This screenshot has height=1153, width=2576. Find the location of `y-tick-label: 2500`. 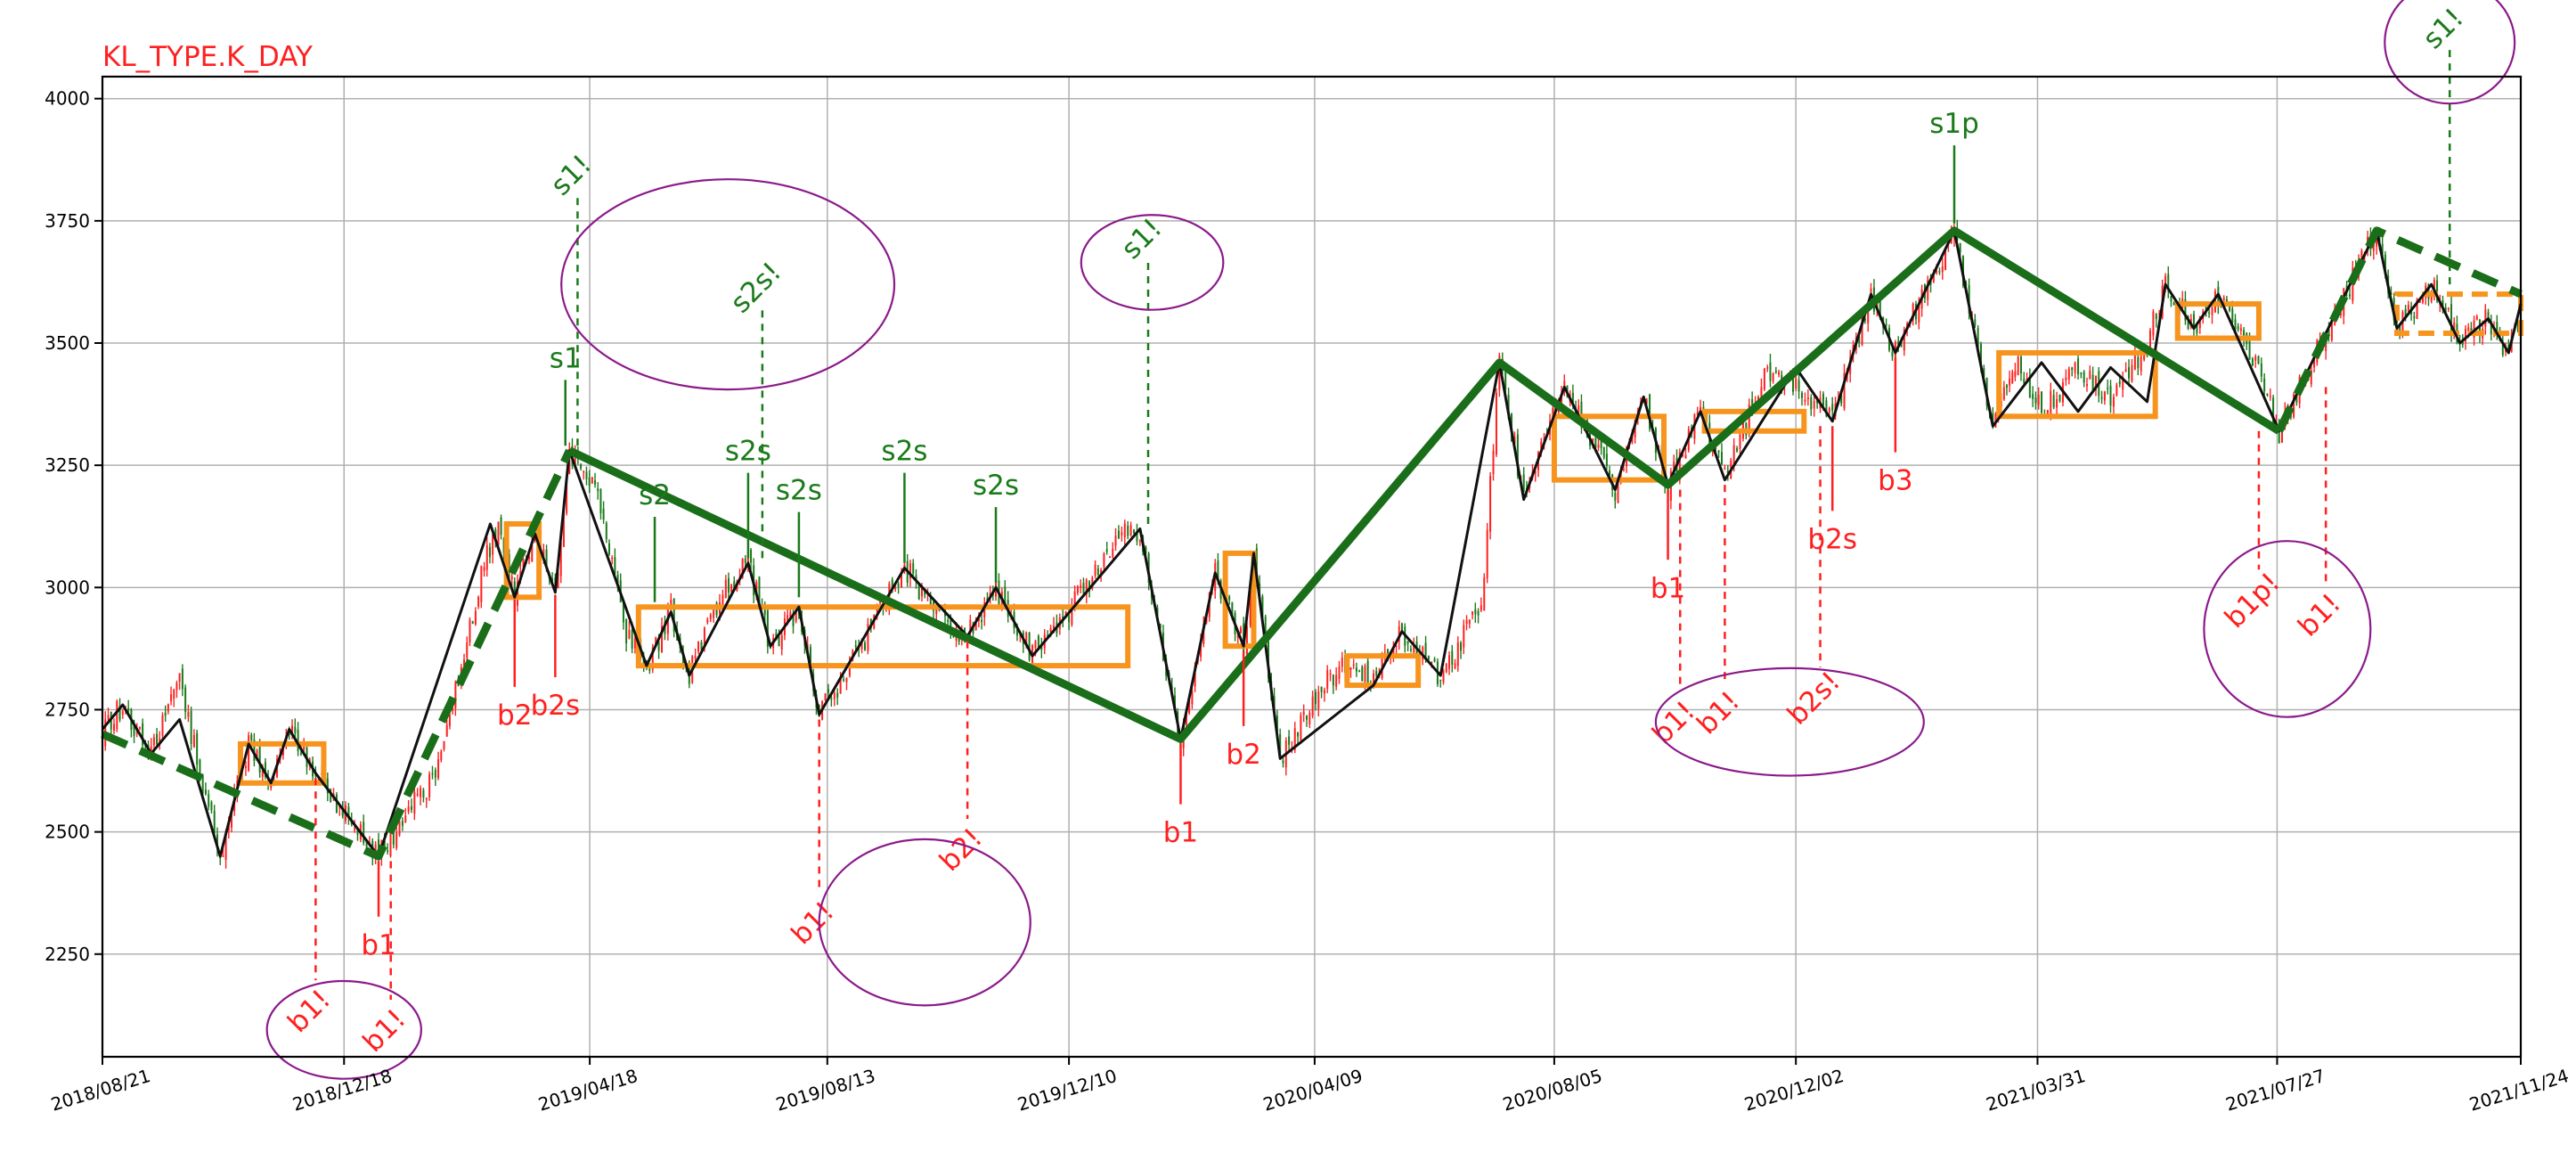

y-tick-label: 2500 is located at coordinates (67, 832).